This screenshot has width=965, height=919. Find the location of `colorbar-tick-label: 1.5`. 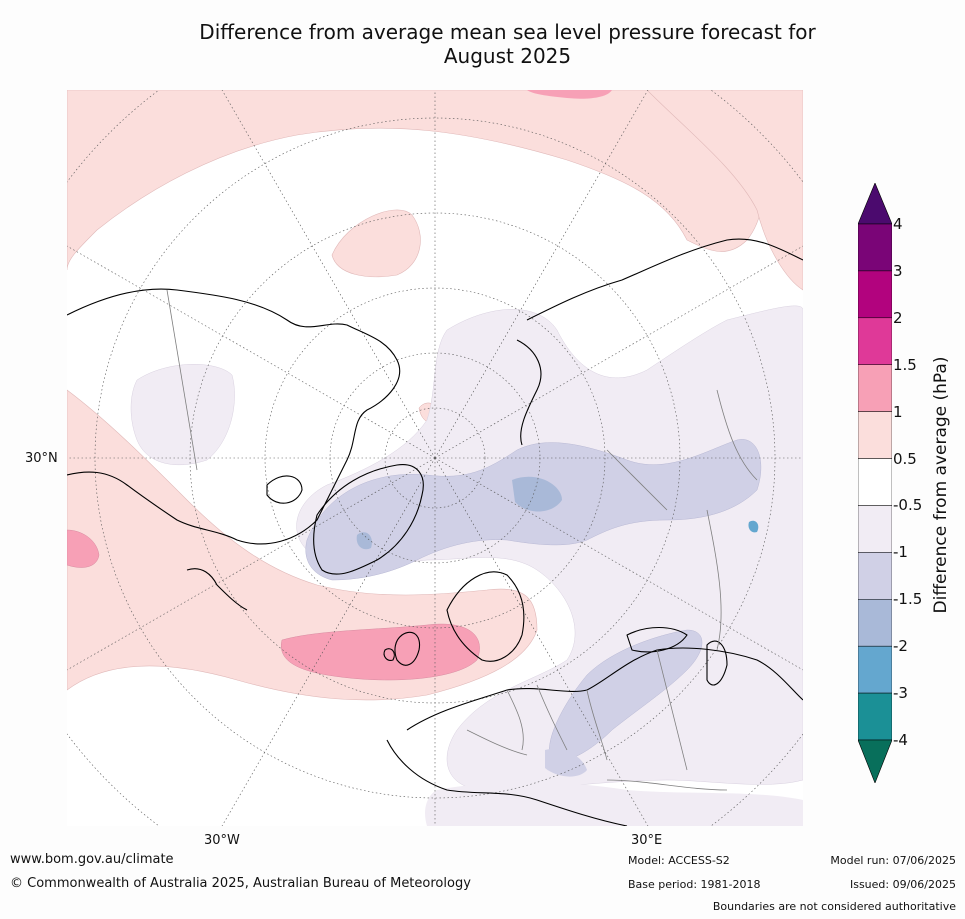

colorbar-tick-label: 1.5 is located at coordinates (905, 364).